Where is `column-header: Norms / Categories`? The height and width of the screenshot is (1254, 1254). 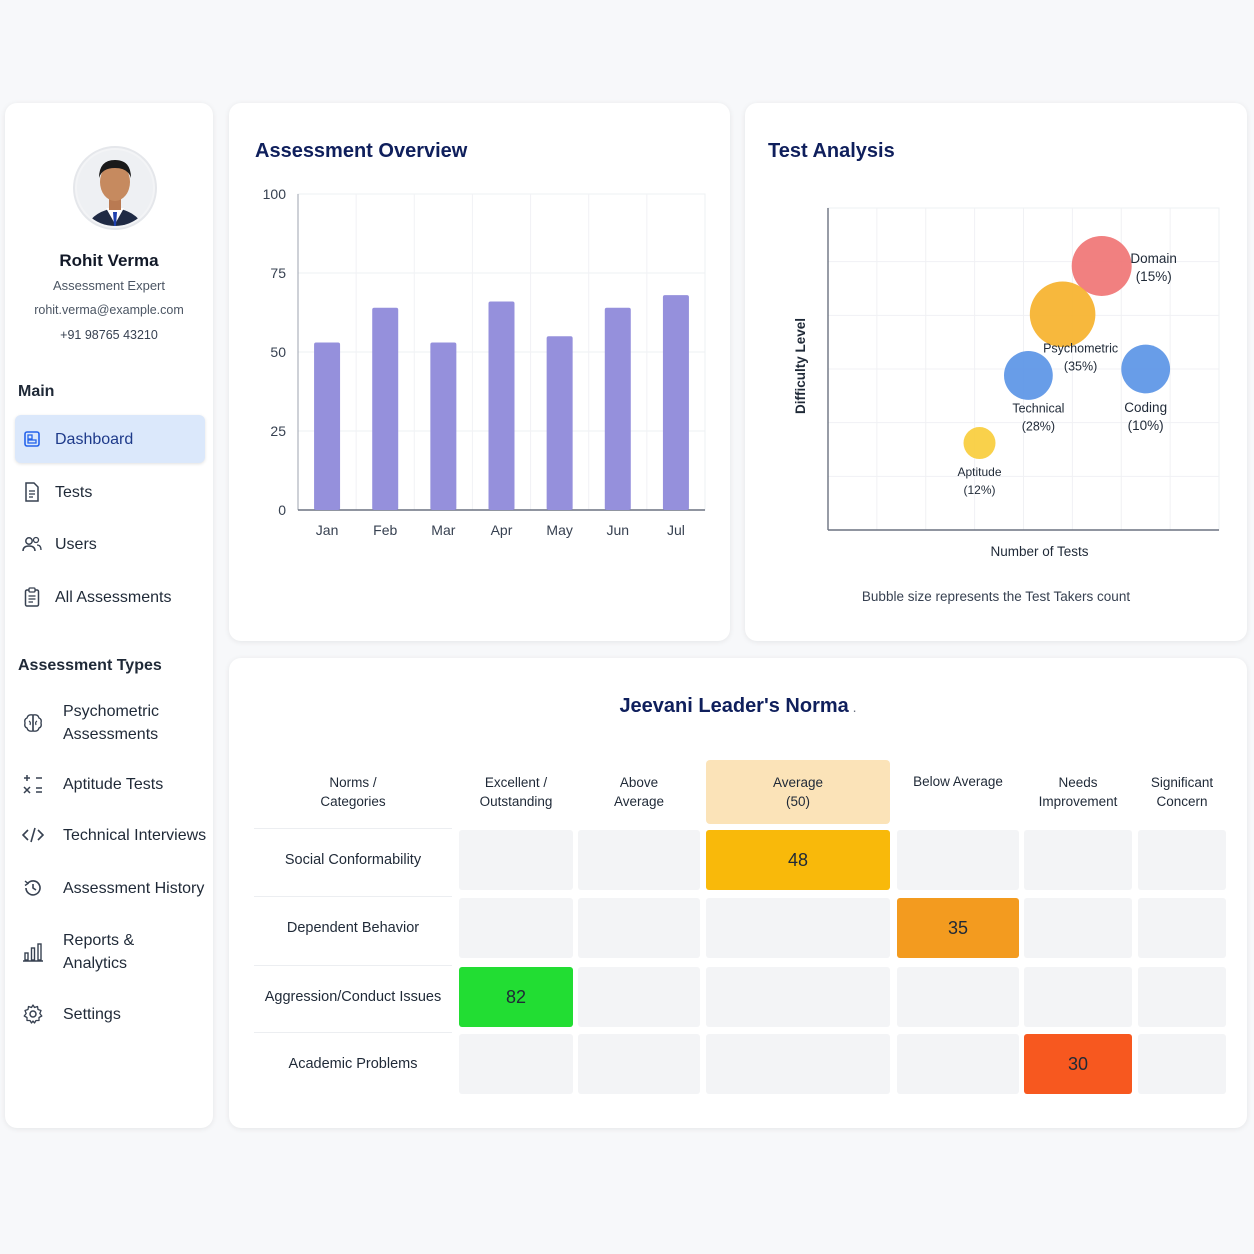 column-header: Norms / Categories is located at coordinates (353, 792).